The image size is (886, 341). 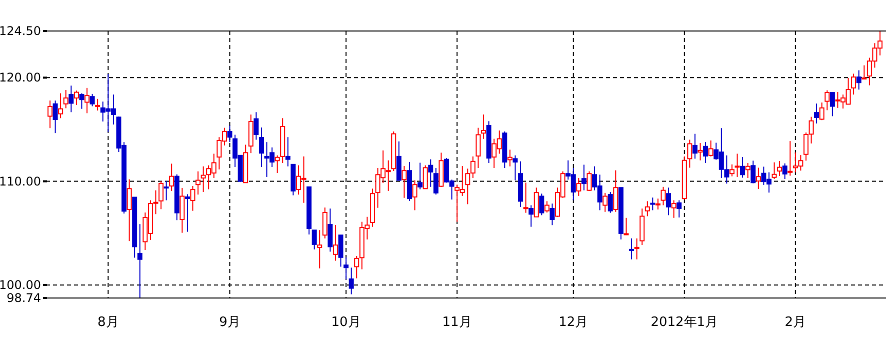 What do you see at coordinates (20, 31) in the screenshot?
I see `y-tick-label: 124.50` at bounding box center [20, 31].